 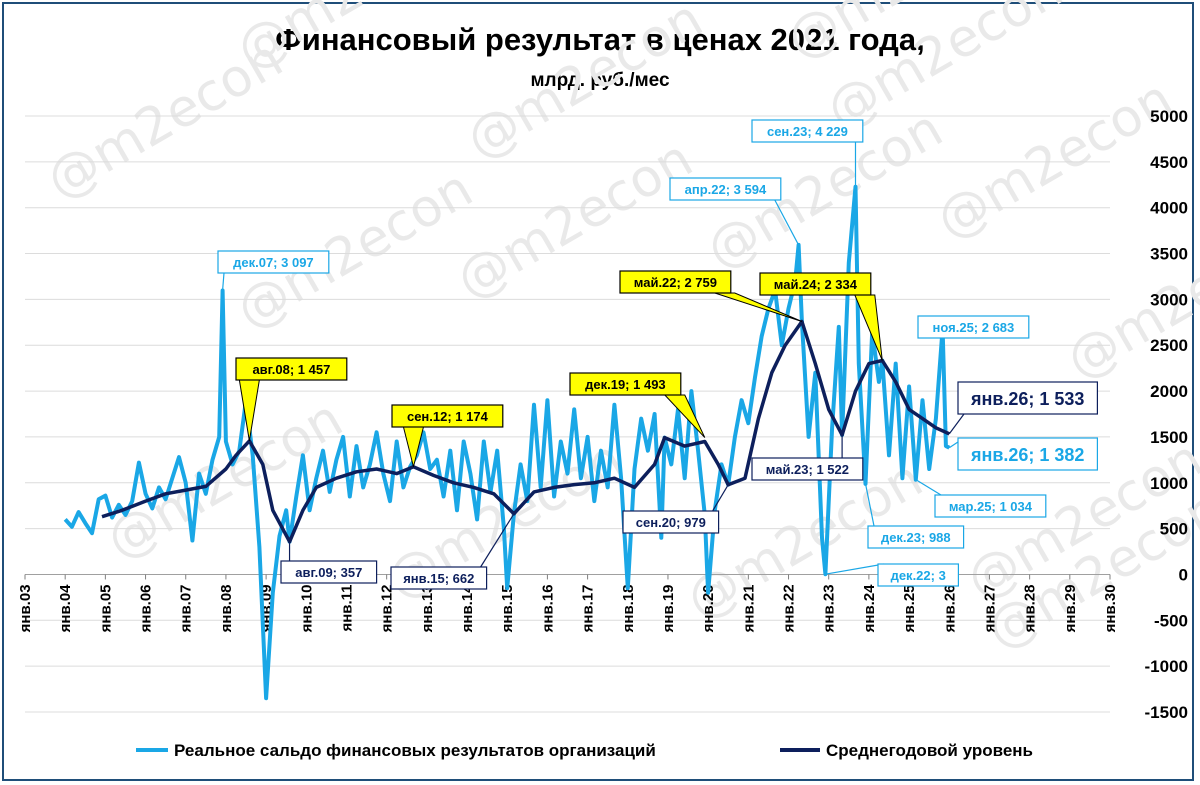 I want to click on y-tick-label: 4000, so click(x=1169, y=208).